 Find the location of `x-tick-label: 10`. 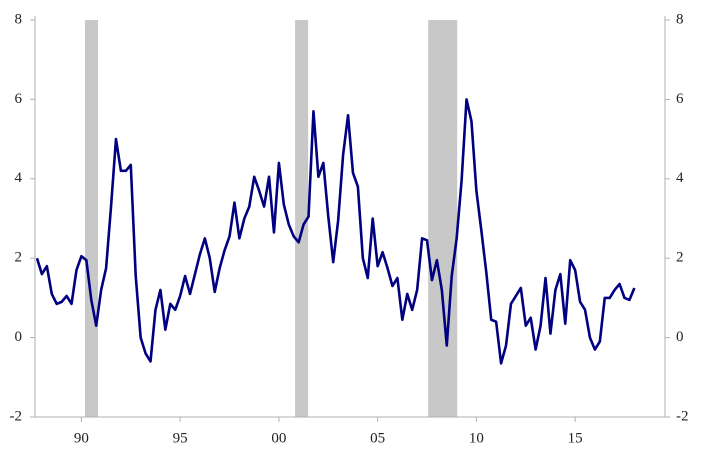

x-tick-label: 10 is located at coordinates (476, 438).